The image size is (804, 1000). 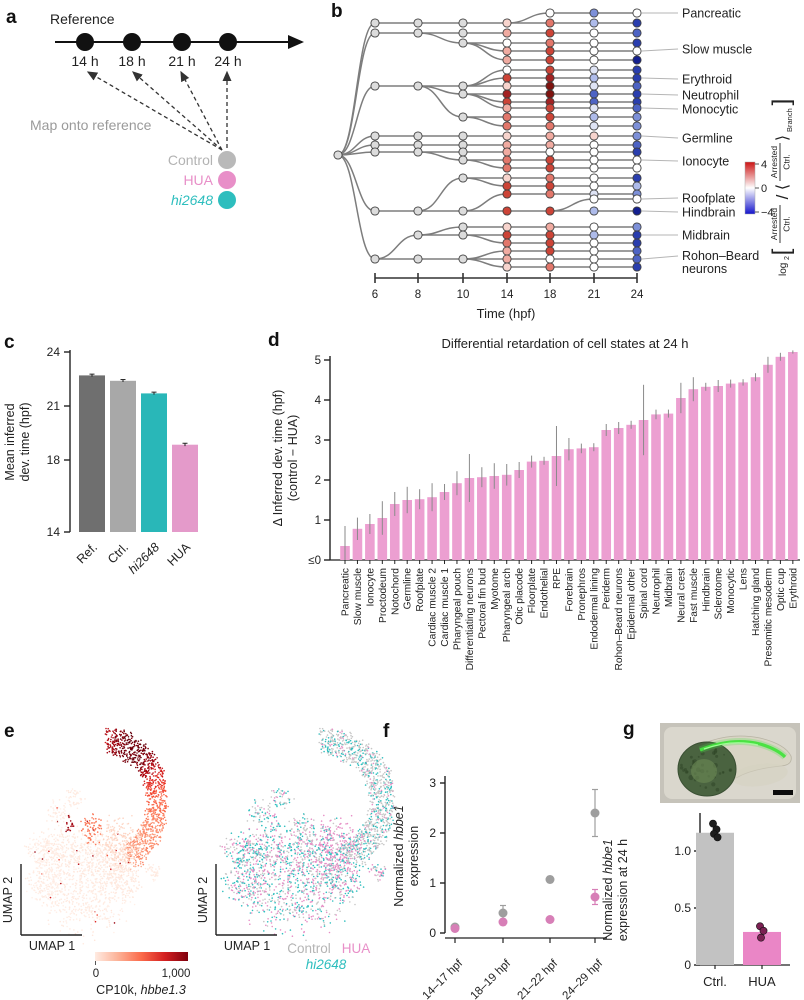 I want to click on formula-den2: Ctrl., so click(x=787, y=162).